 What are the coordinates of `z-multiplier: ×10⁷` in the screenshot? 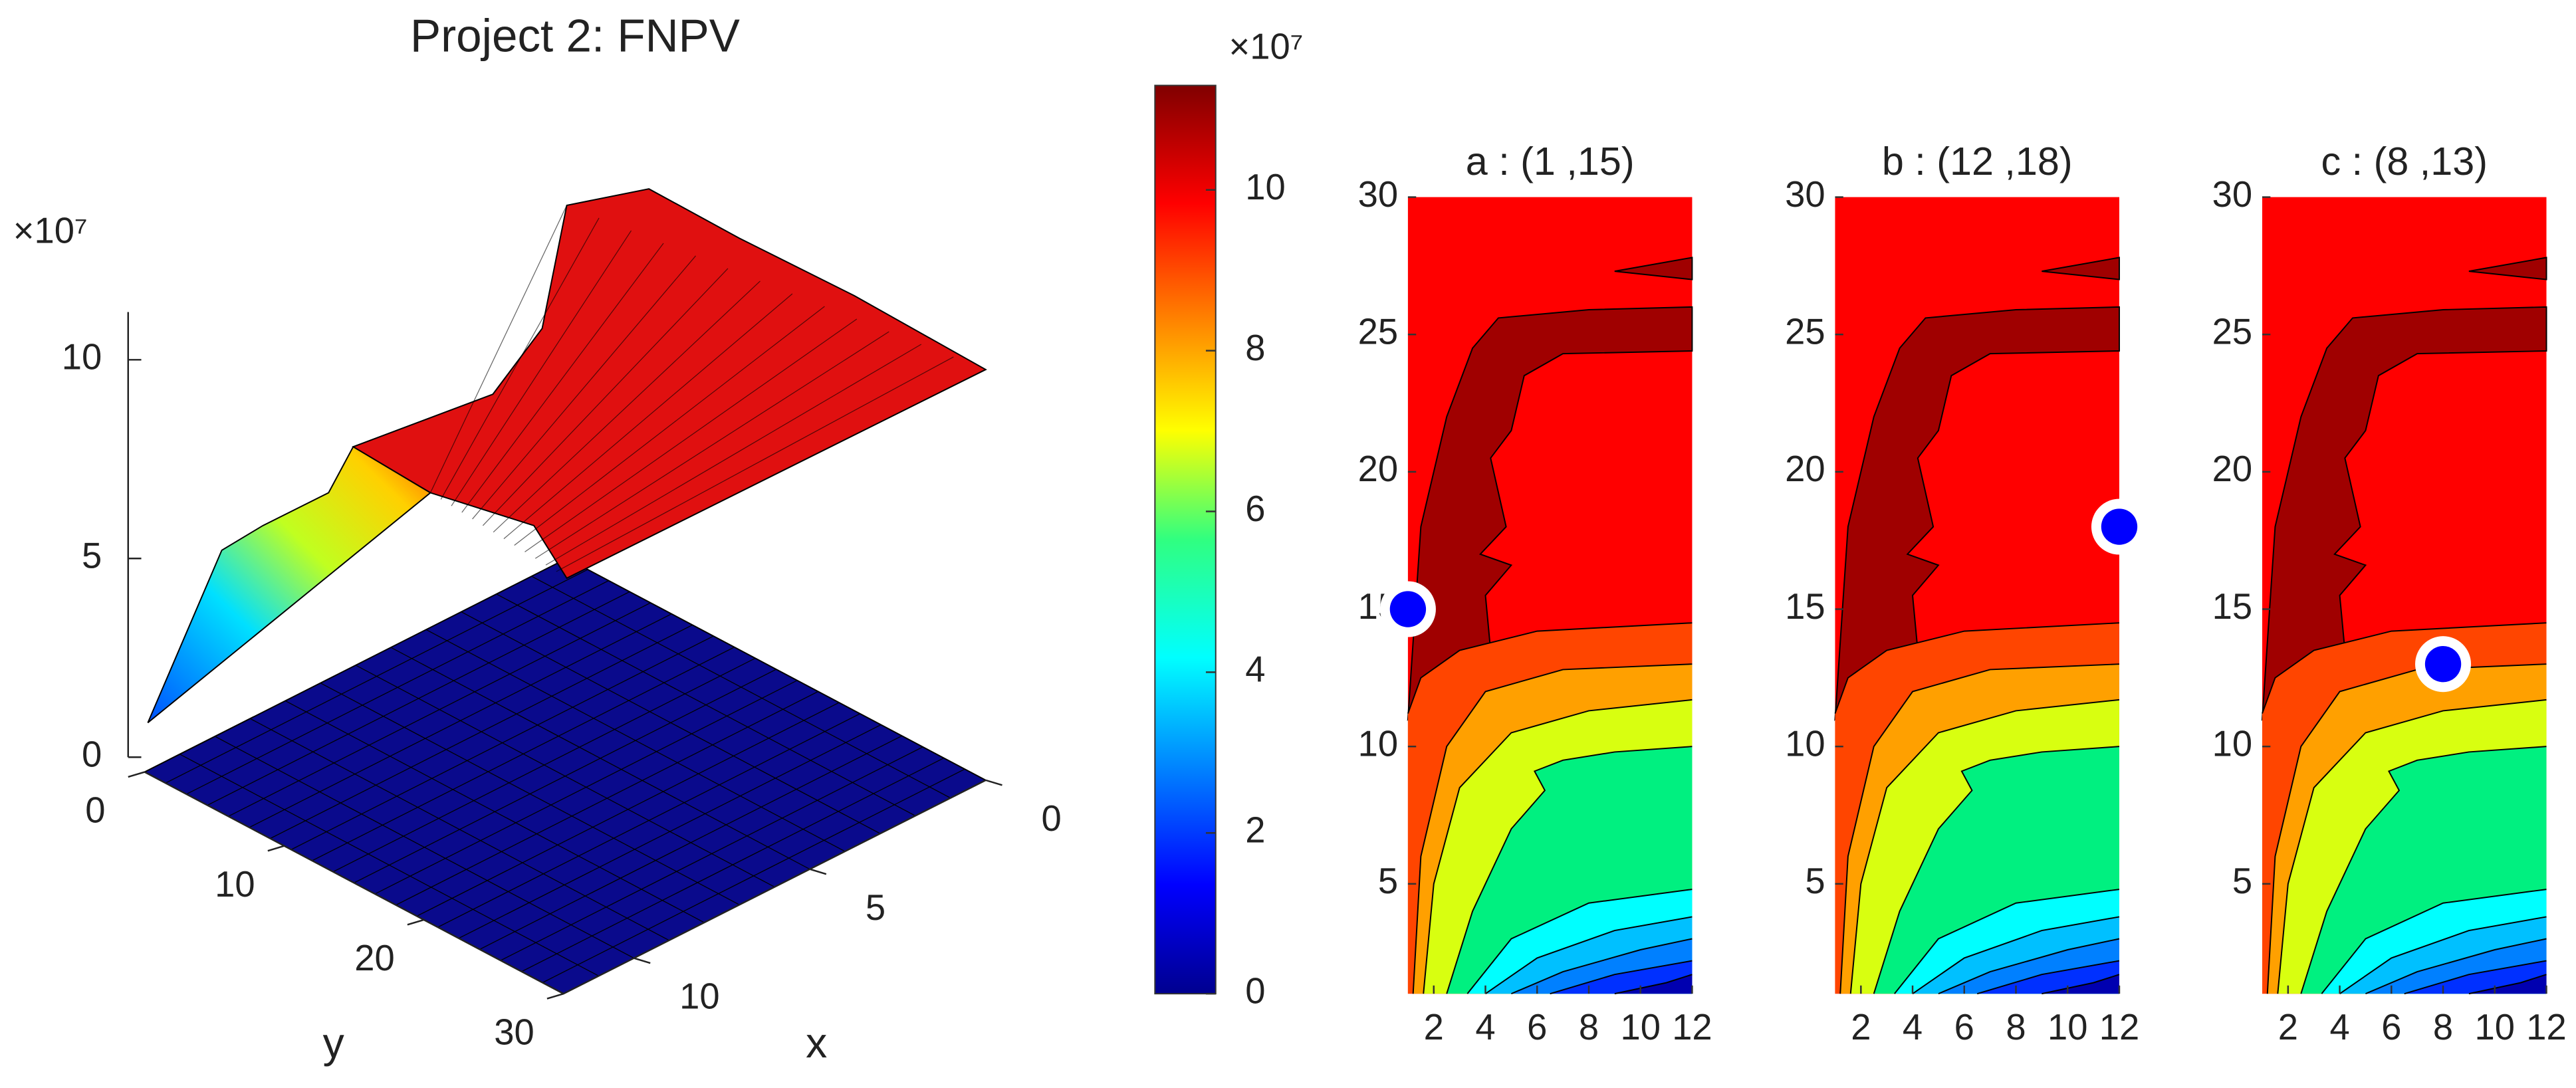 It's located at (50, 231).